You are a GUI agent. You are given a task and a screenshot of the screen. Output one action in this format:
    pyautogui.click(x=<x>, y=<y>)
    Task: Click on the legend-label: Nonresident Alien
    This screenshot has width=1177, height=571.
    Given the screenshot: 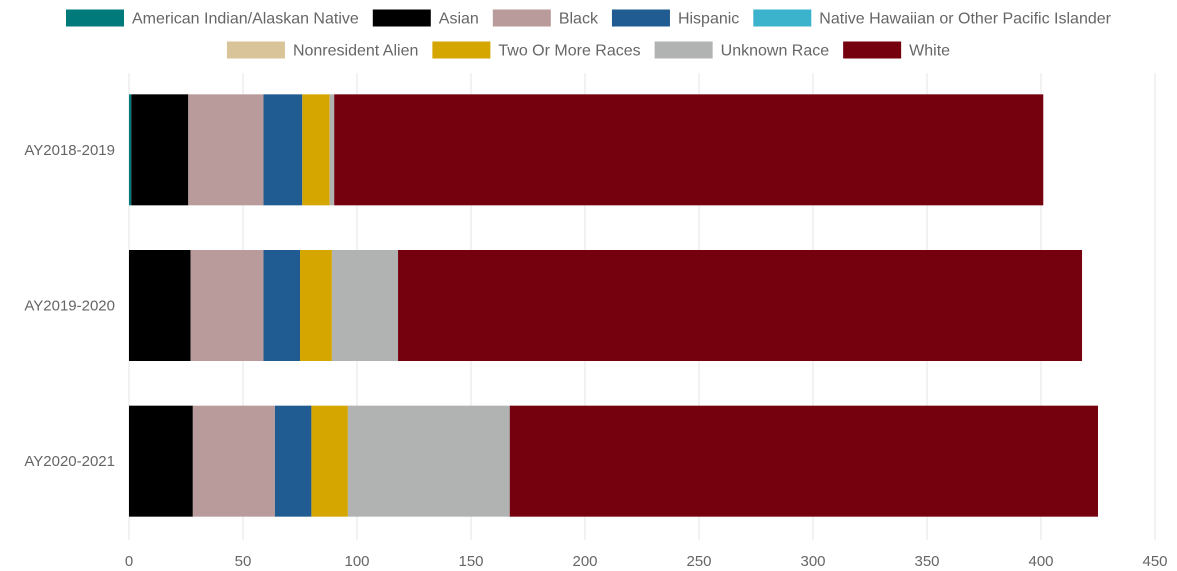 What is the action you would take?
    pyautogui.click(x=355, y=51)
    